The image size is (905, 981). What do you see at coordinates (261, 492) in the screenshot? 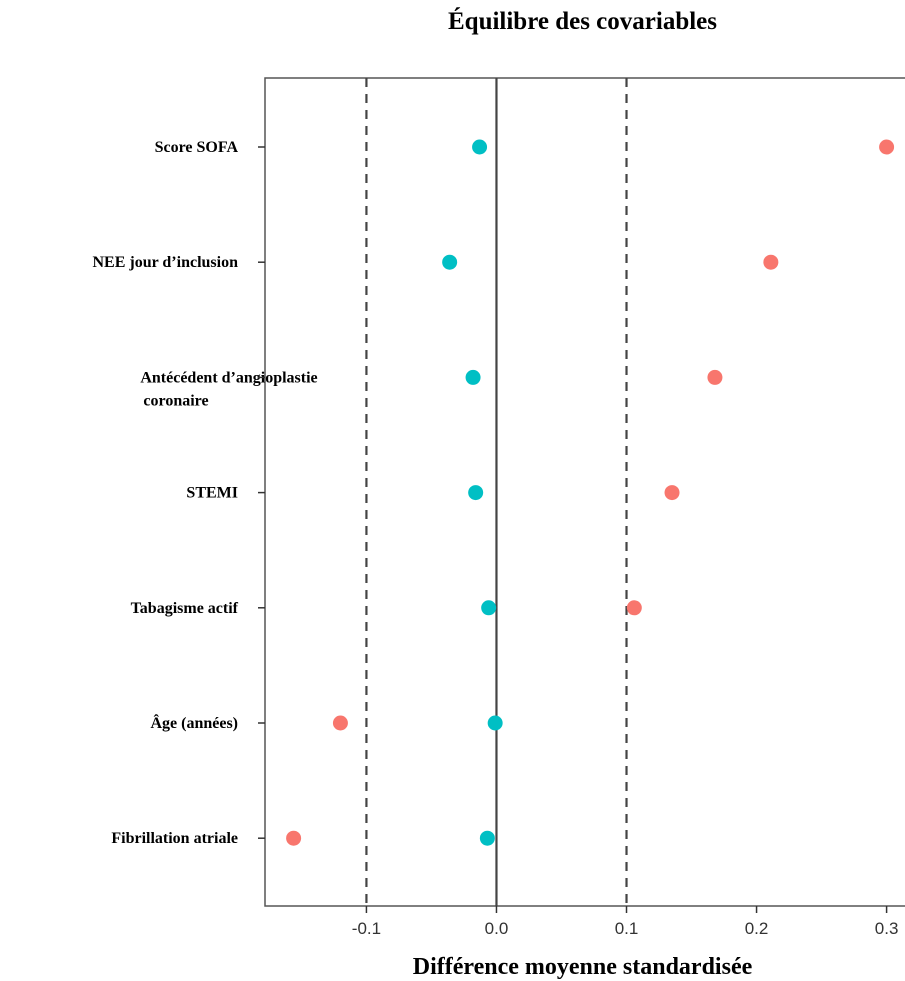
I see `y-axis-ticks` at bounding box center [261, 492].